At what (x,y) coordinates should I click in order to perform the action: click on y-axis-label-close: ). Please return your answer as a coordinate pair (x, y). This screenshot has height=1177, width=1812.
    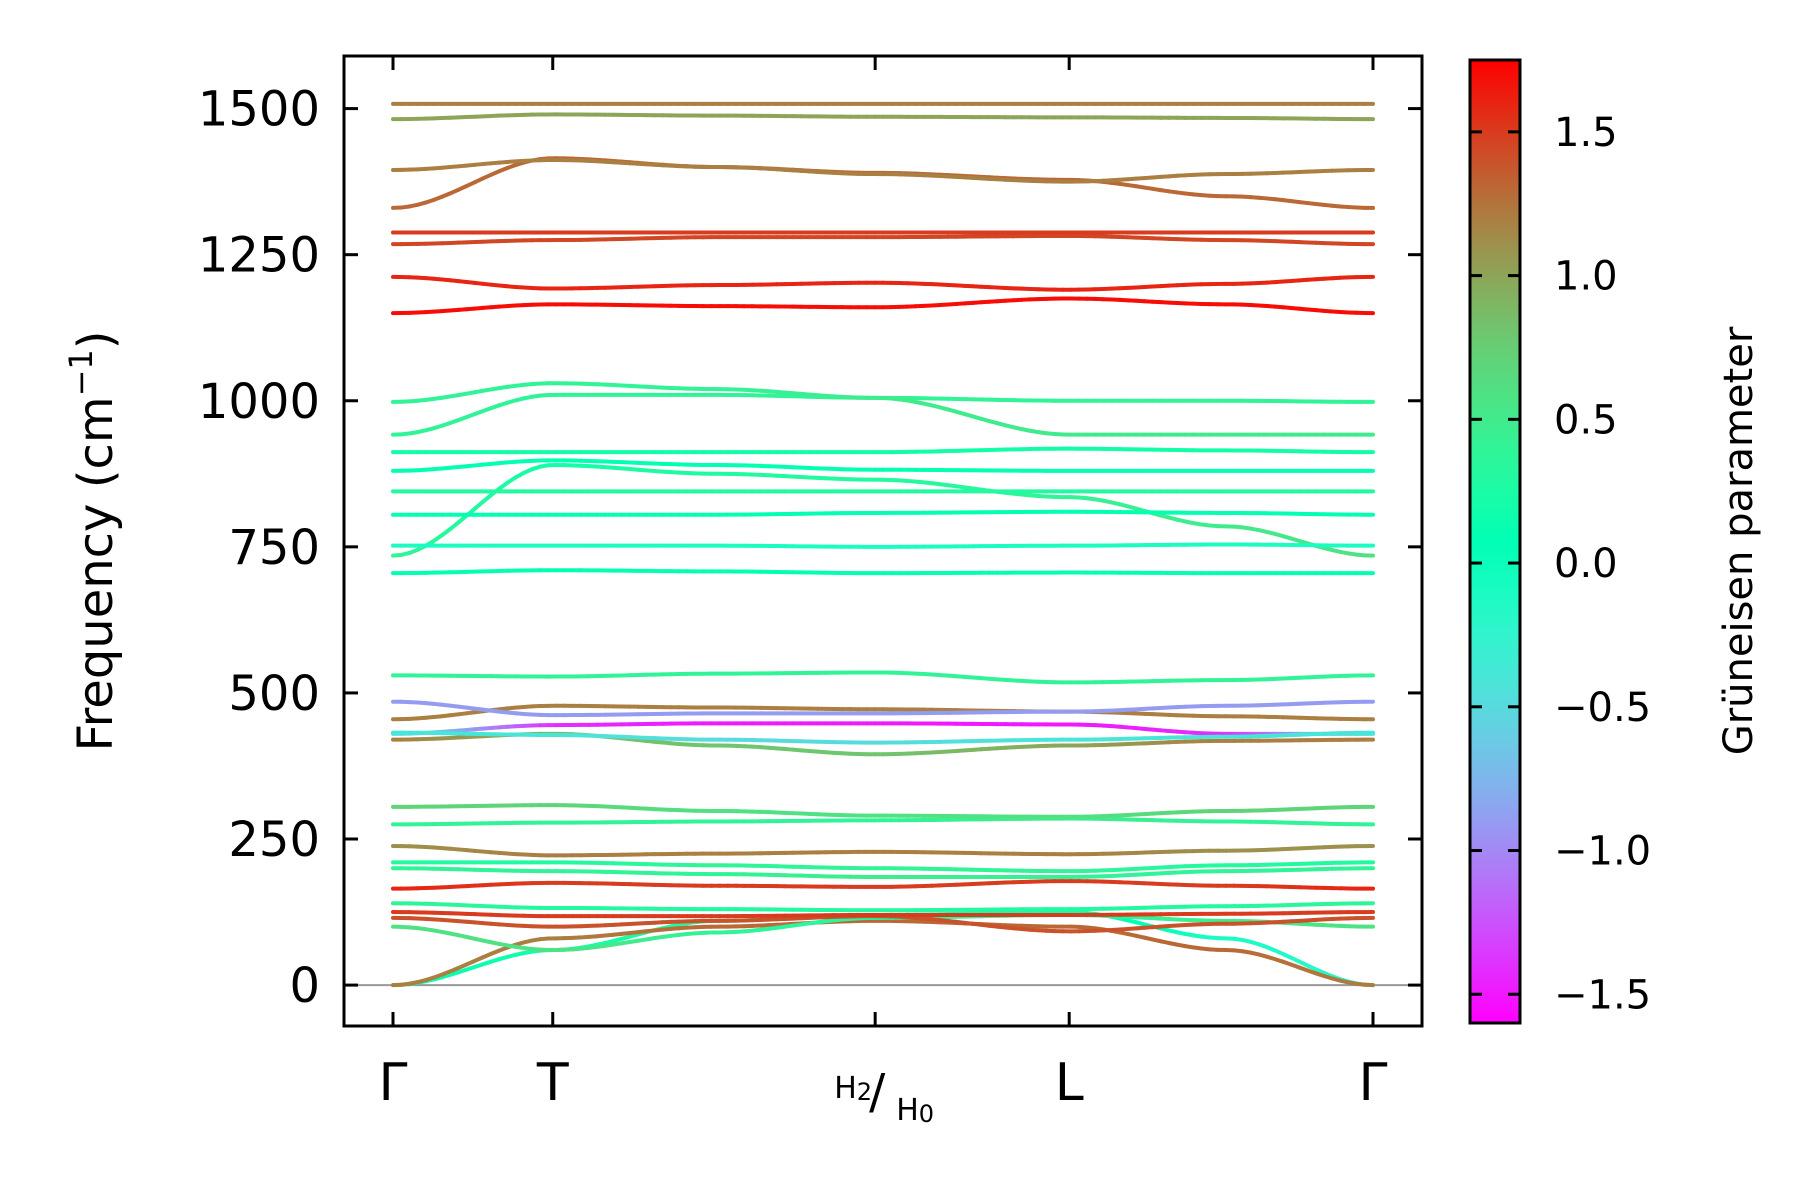
    Looking at the image, I should click on (96, 339).